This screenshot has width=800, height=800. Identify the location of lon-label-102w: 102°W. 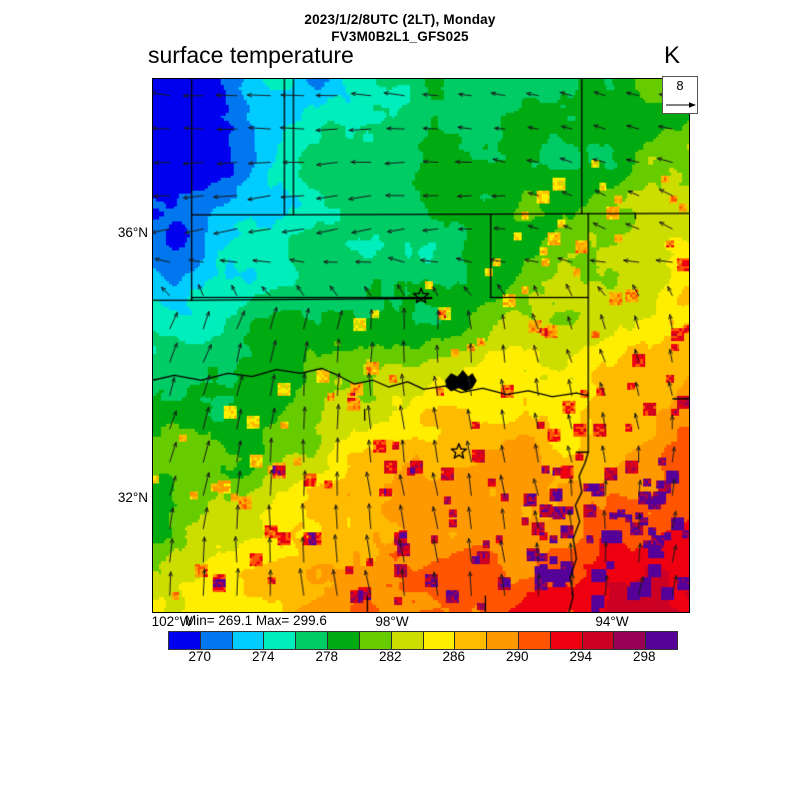
(172, 621).